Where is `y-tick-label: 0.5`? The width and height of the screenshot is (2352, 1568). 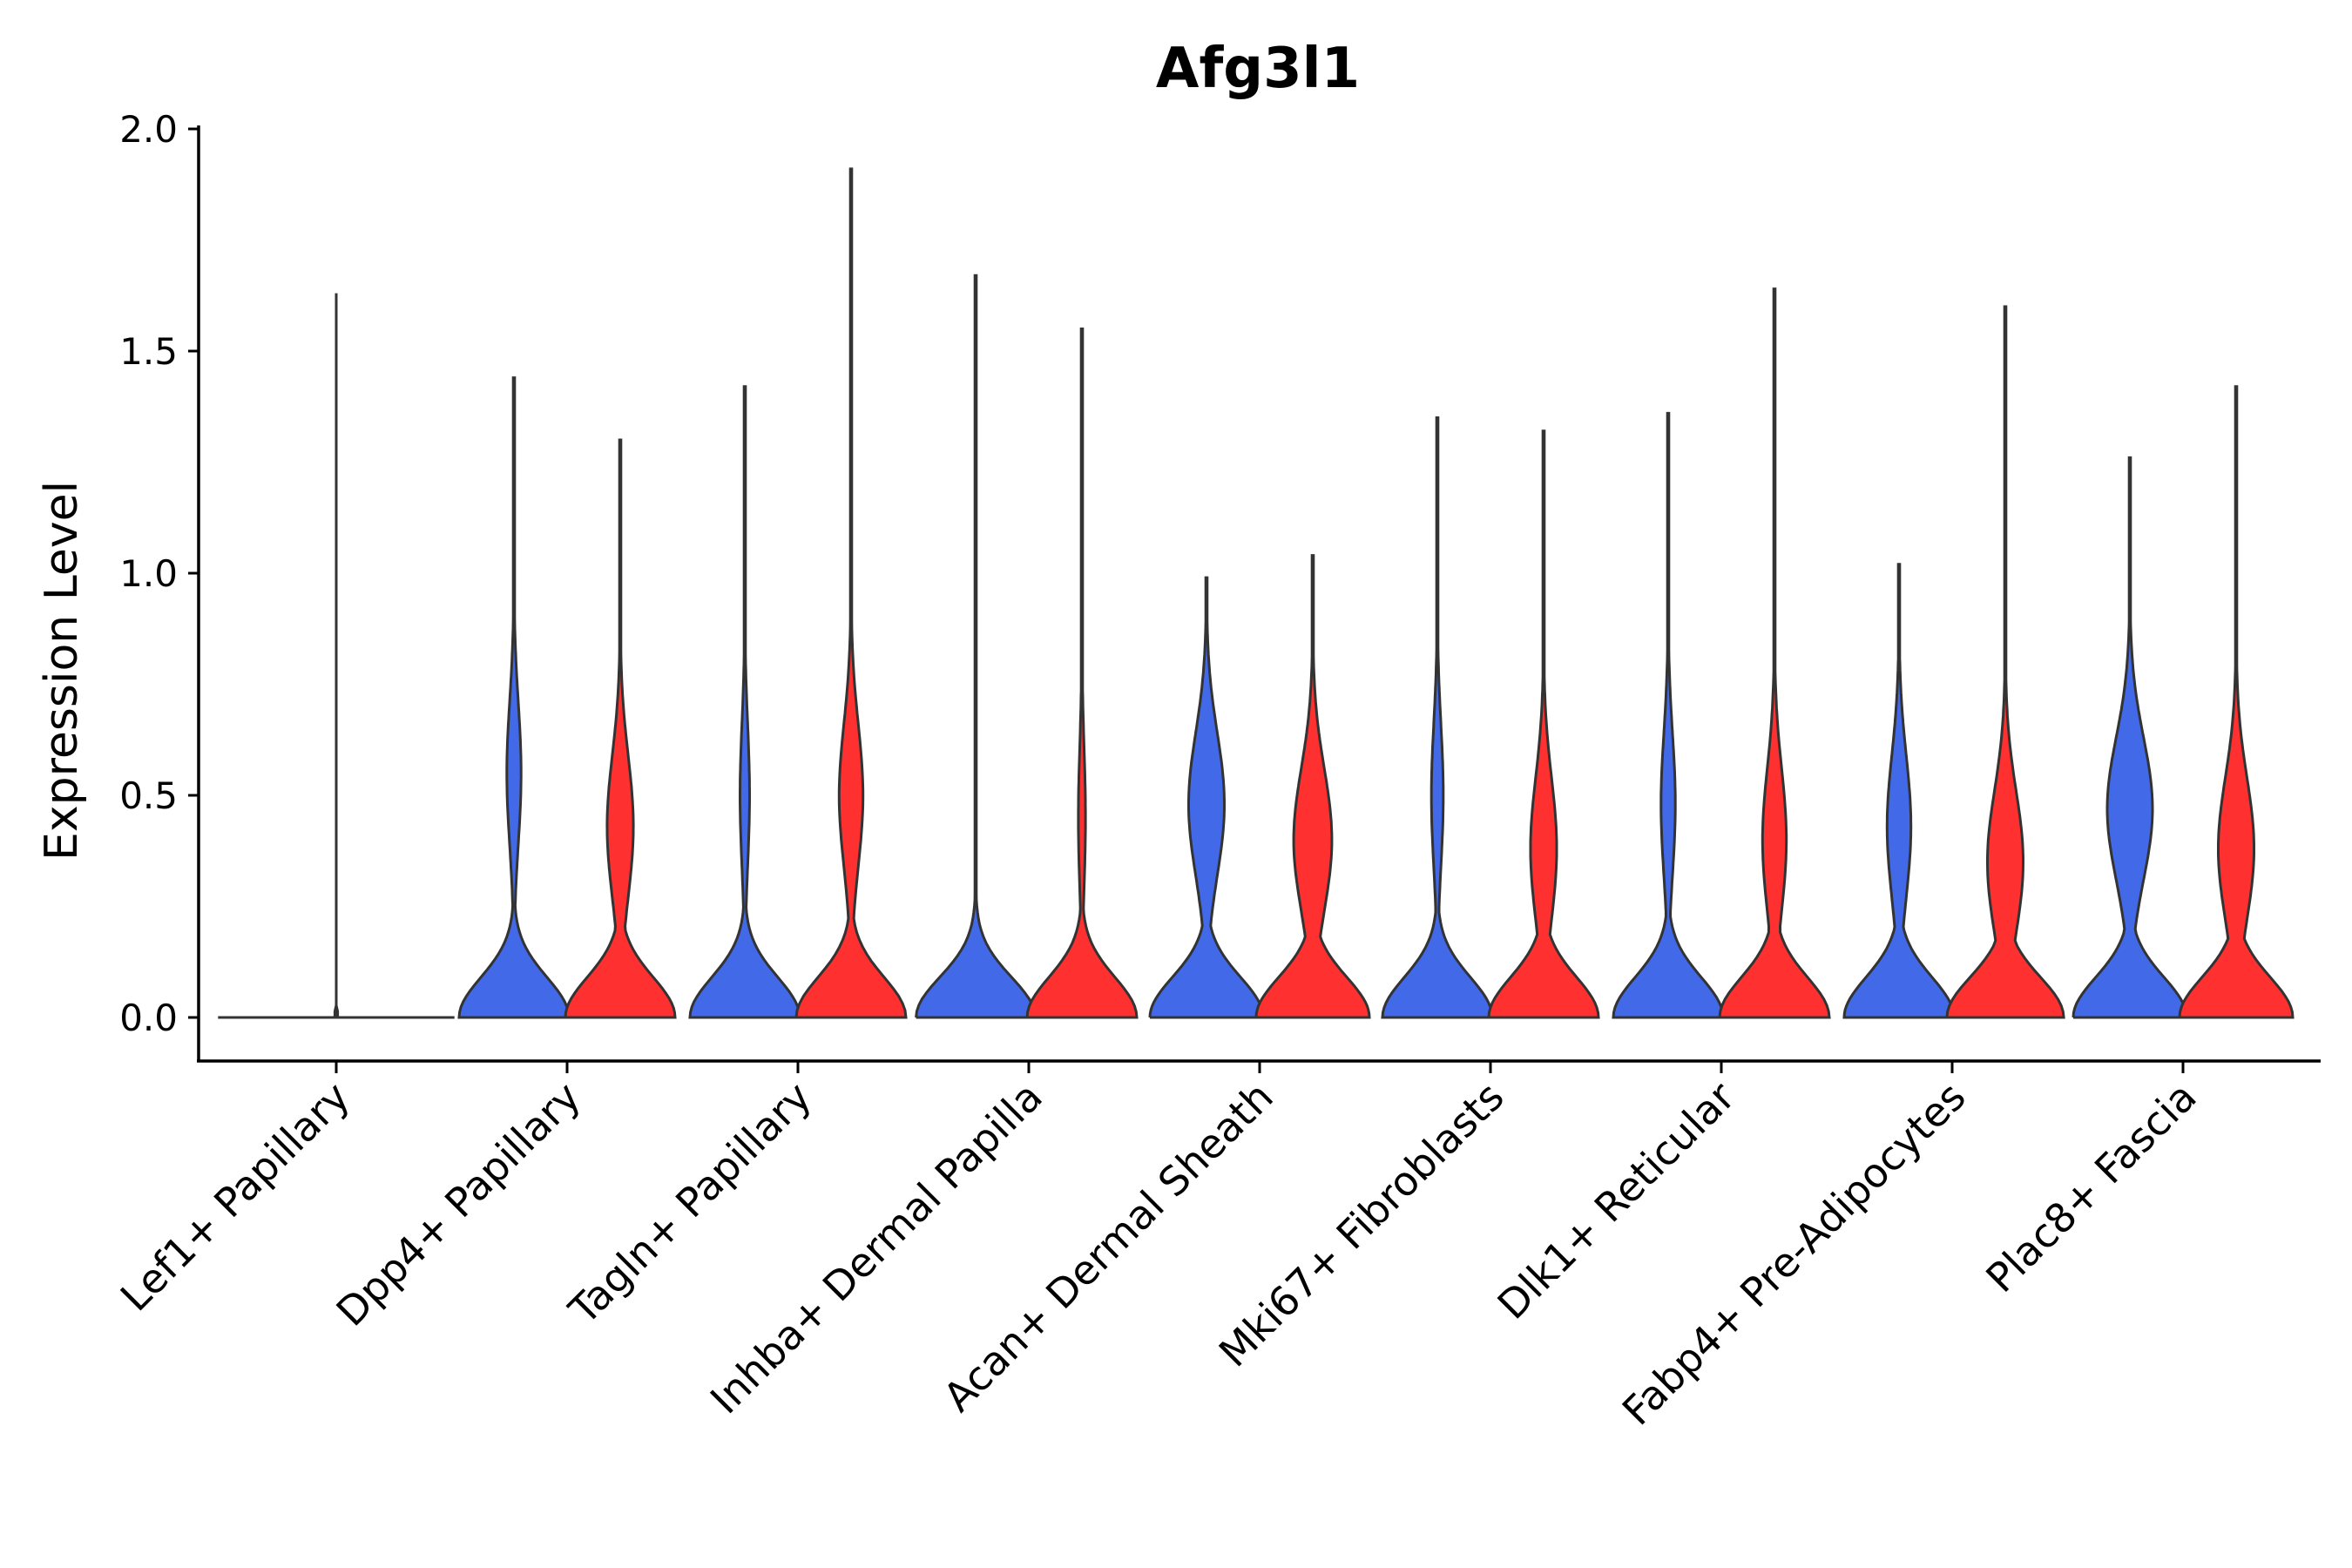
y-tick-label: 0.5 is located at coordinates (148, 795).